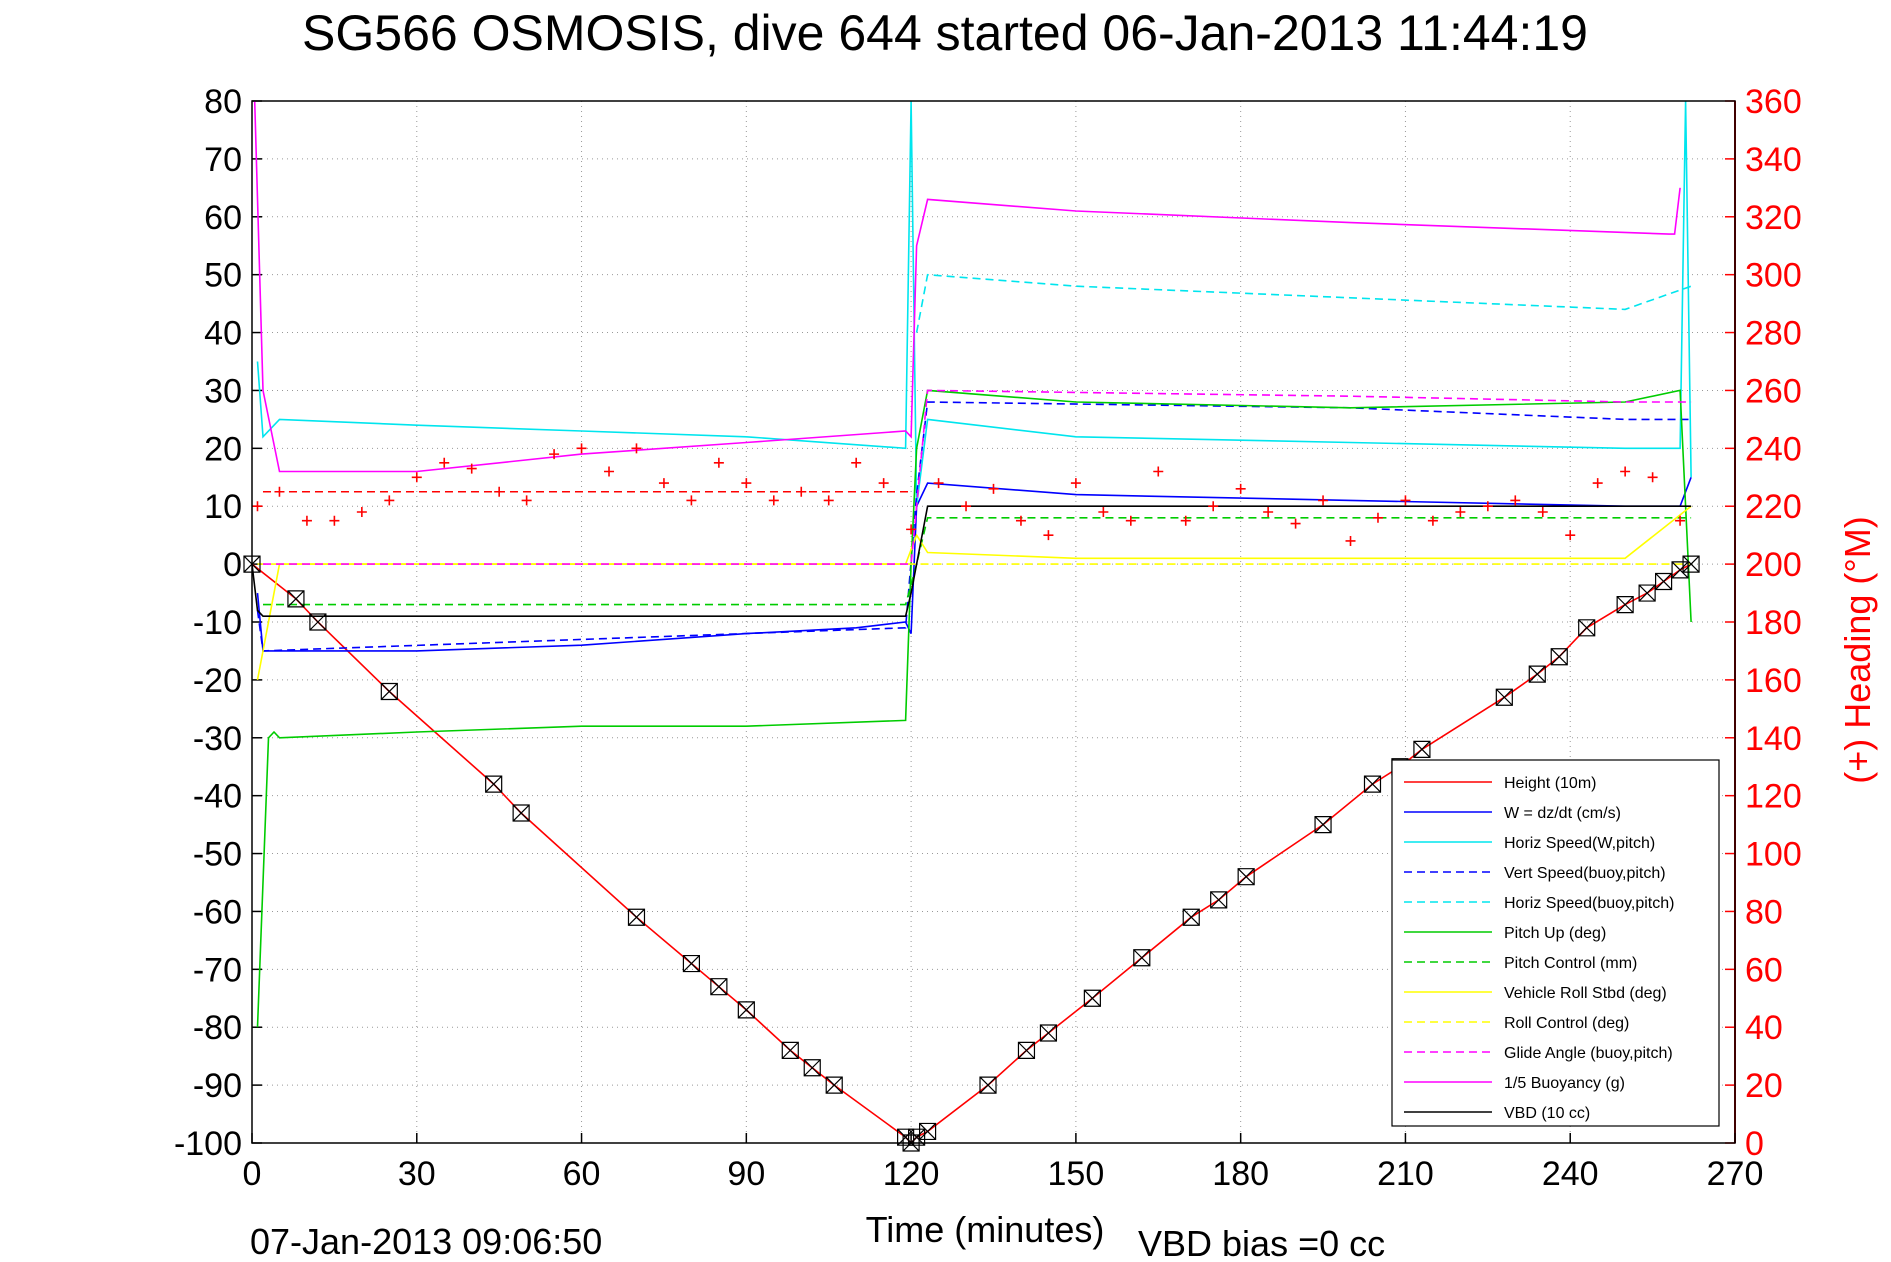 The height and width of the screenshot is (1262, 1891). Describe the element at coordinates (217, 912) in the screenshot. I see `y-tick-label: -60` at that location.